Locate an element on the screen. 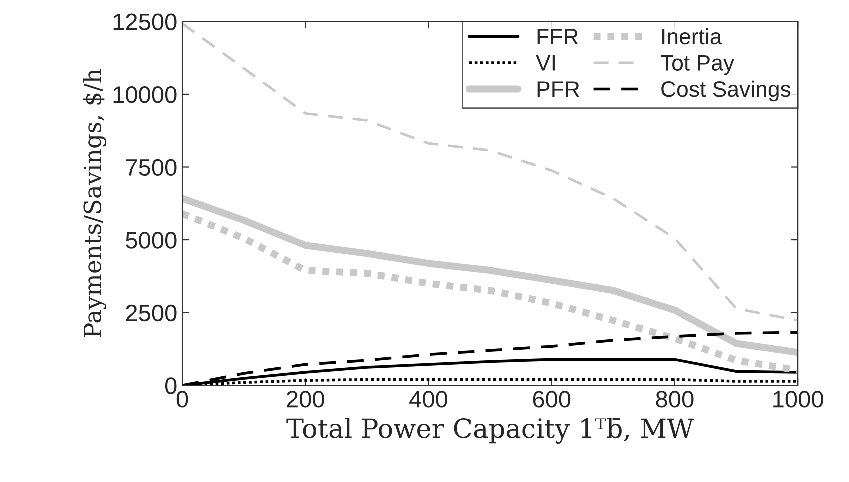  x-tick-label: 400 is located at coordinates (429, 399).